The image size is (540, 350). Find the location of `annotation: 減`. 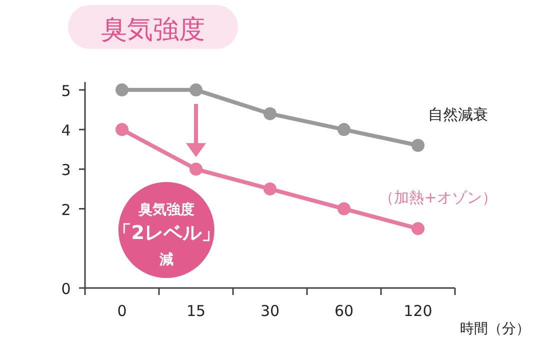

annotation: 減 is located at coordinates (166, 260).